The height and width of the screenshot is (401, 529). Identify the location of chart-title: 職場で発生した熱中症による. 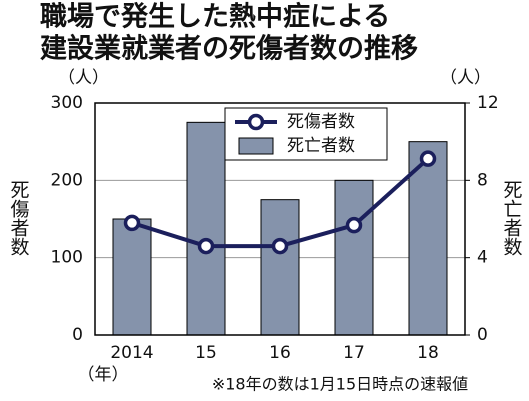
(215, 17).